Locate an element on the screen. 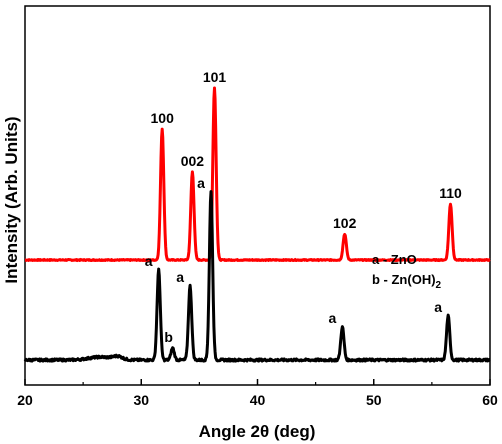 This screenshot has height=444, width=502. peak-label-precursor-4: a is located at coordinates (333, 318).